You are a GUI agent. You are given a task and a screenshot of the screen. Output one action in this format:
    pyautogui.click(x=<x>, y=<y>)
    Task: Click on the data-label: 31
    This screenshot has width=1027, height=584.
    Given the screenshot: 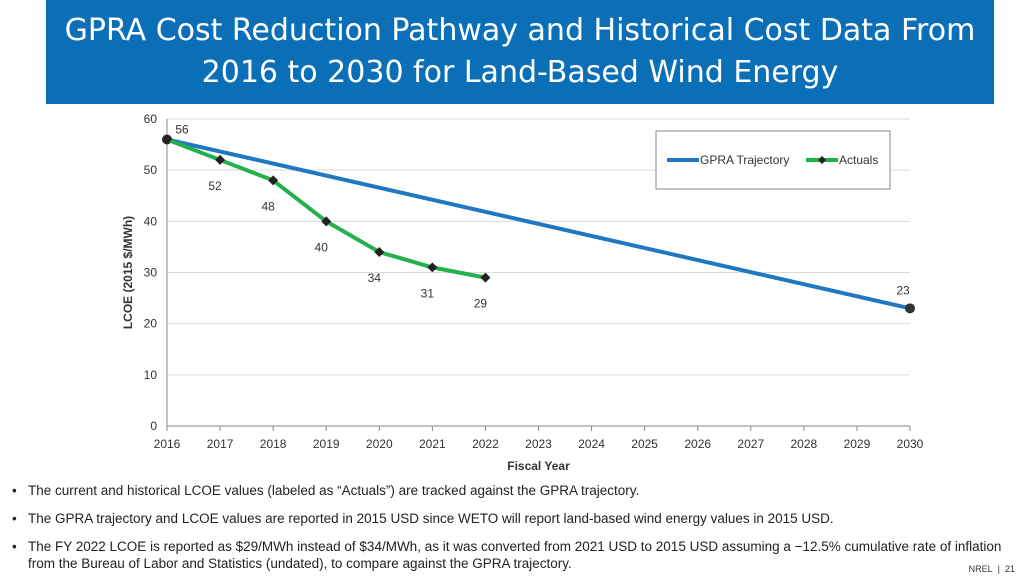 What is the action you would take?
    pyautogui.click(x=428, y=293)
    